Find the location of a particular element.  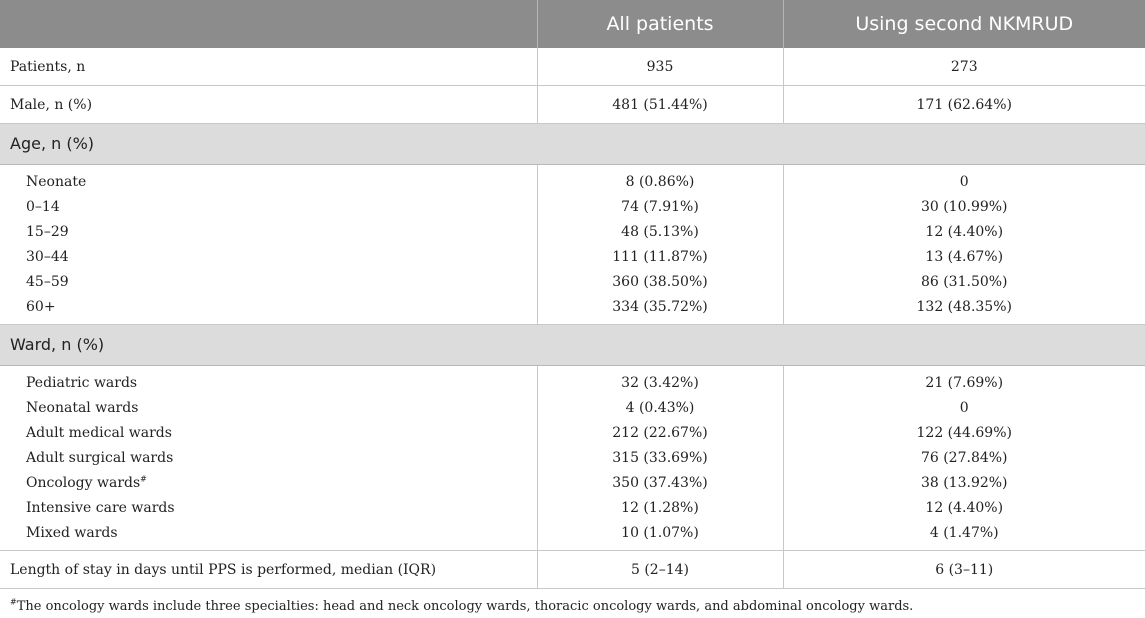

table-row: 15–29 48 (5.13%) 12 (4.40%) is located at coordinates (572, 231).